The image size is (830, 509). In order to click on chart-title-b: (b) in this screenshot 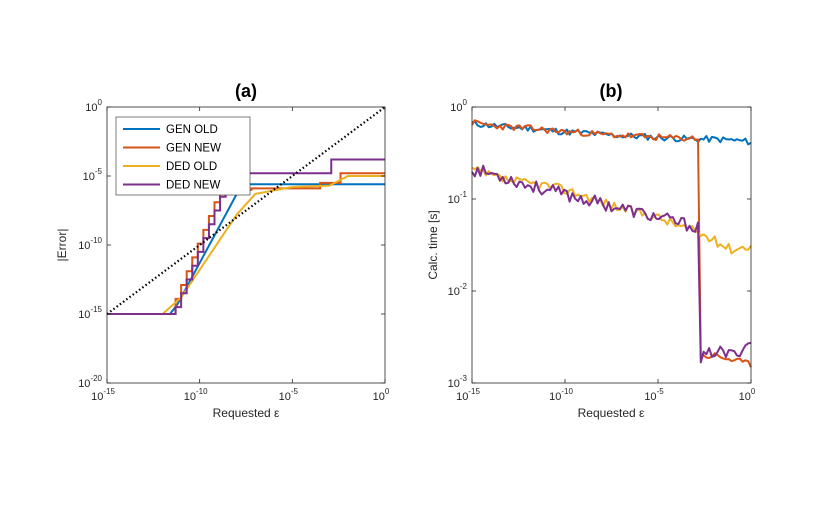, I will do `click(611, 91)`.